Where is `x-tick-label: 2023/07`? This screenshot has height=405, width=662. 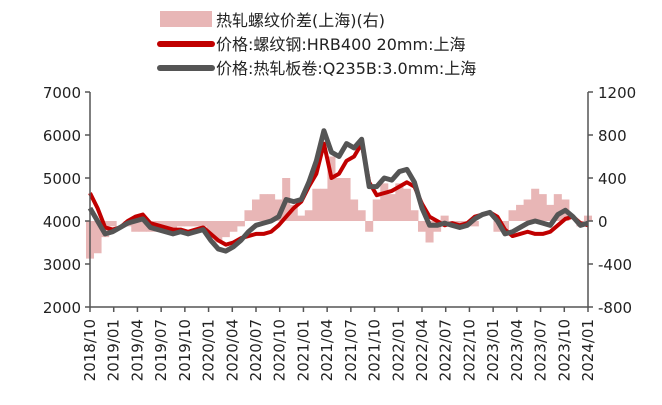
x-tick-label: 2023/07 is located at coordinates (541, 350).